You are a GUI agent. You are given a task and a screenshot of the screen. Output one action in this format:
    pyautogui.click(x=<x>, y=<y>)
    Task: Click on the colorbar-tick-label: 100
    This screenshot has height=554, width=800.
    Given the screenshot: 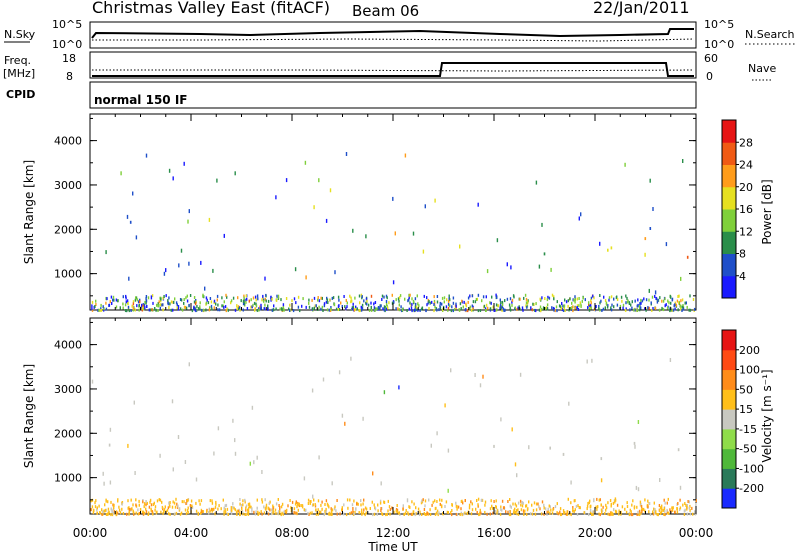 What is the action you would take?
    pyautogui.click(x=749, y=370)
    